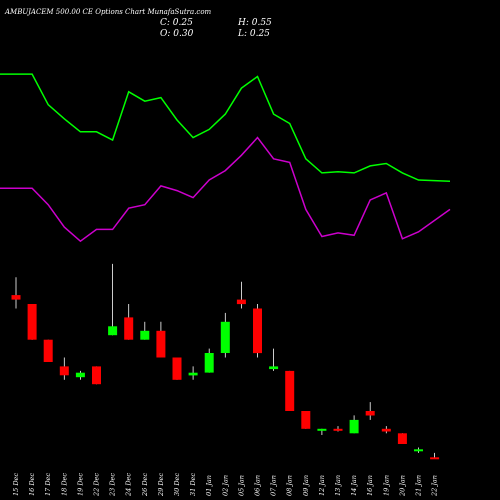 This screenshot has height=500, width=500. I want to click on x-tick-label: 22 Jan, so click(435, 486).